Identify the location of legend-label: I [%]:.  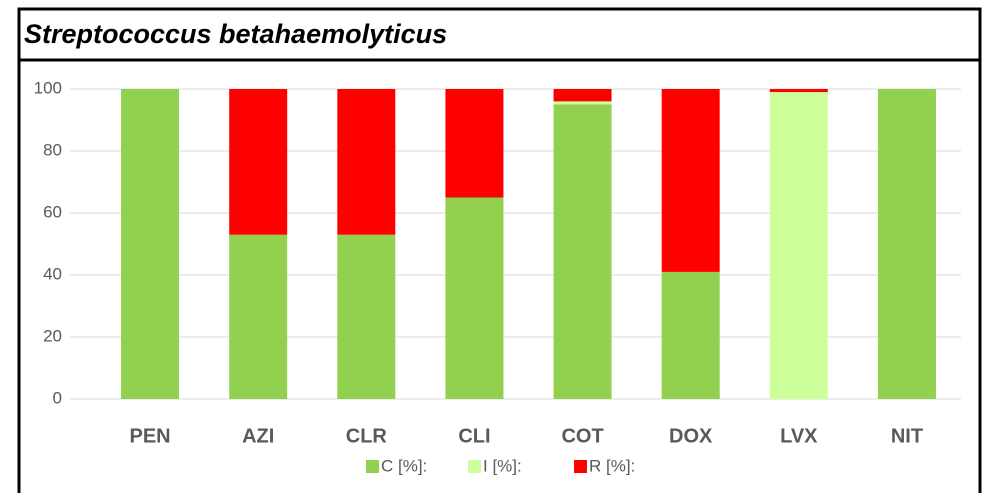
(502, 465).